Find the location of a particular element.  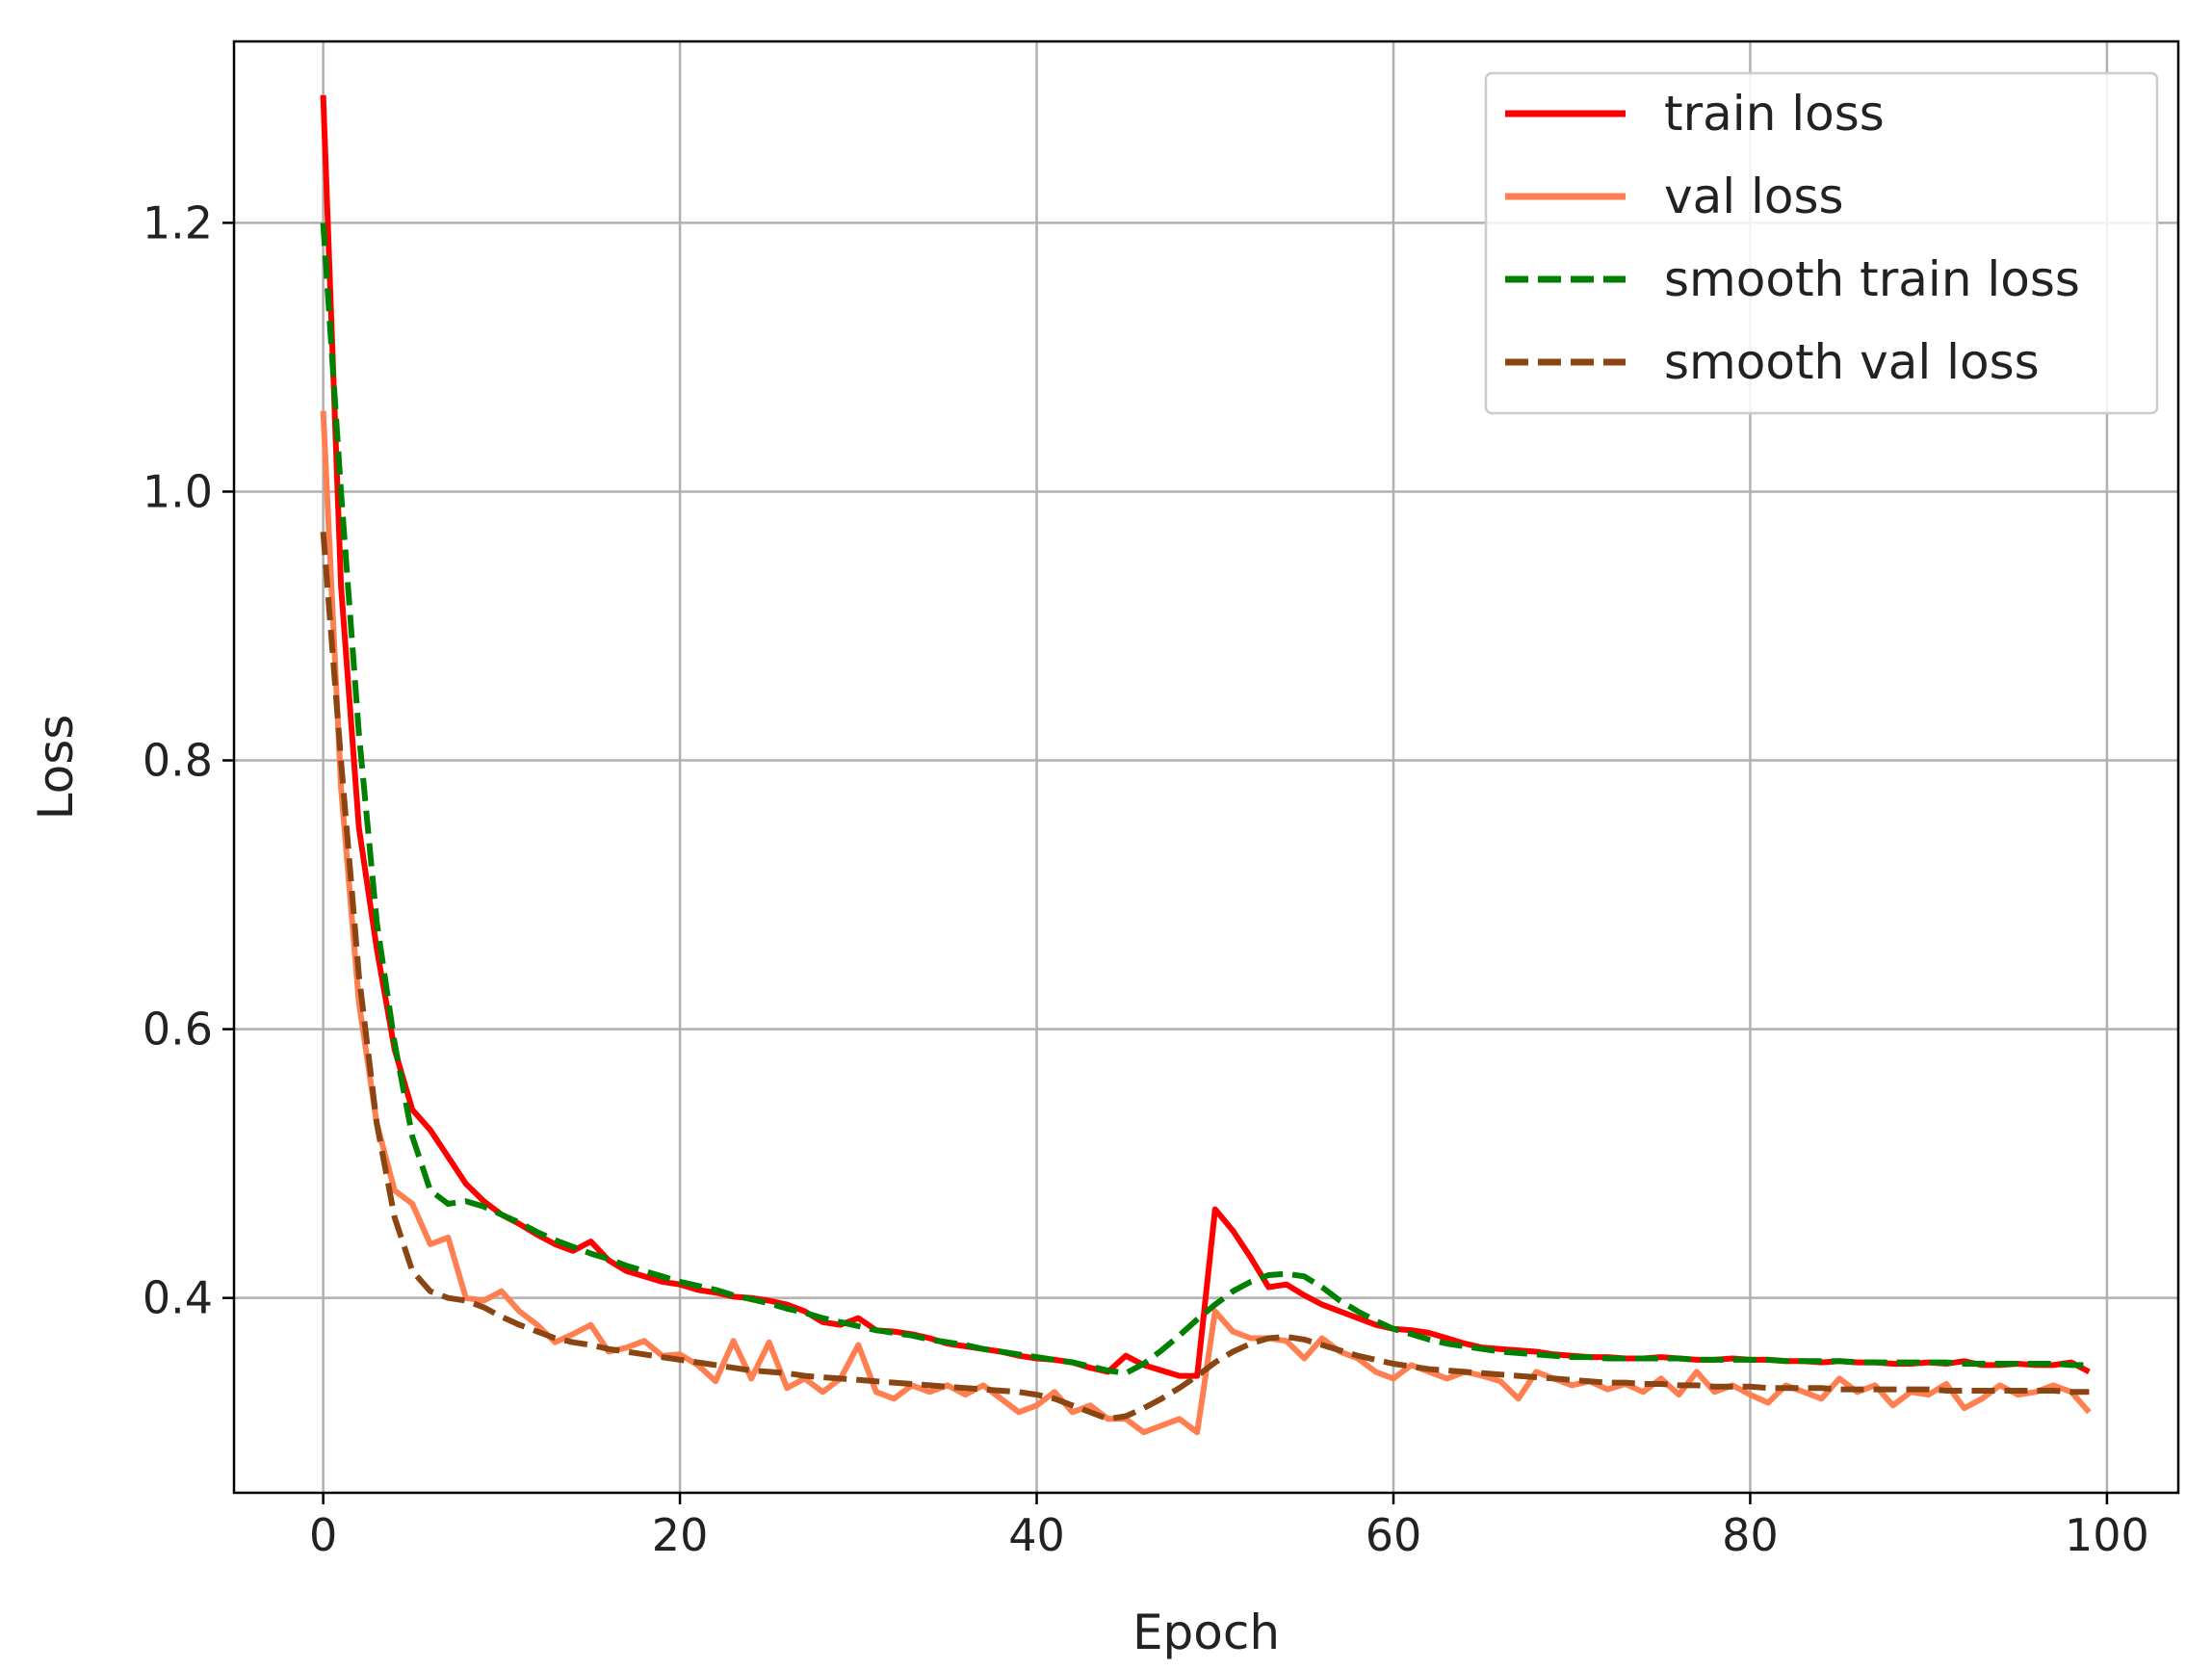

x-tick-label: 40 is located at coordinates (1036, 1535).